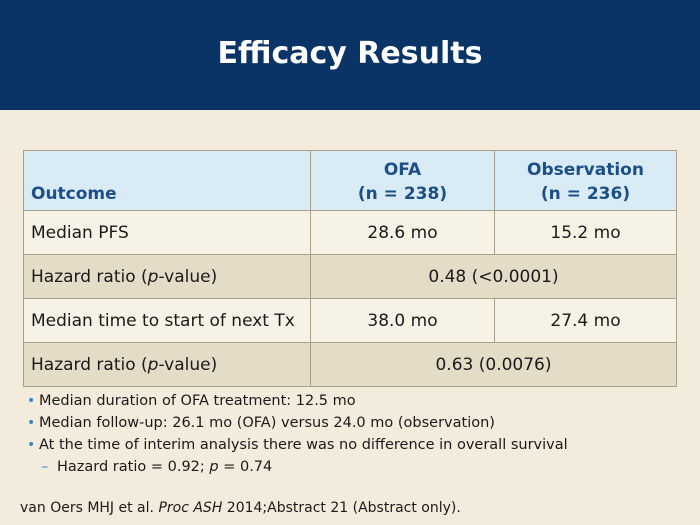 The height and width of the screenshot is (525, 700). What do you see at coordinates (402, 194) in the screenshot?
I see `header-ofa-n: (n = 238)` at bounding box center [402, 194].